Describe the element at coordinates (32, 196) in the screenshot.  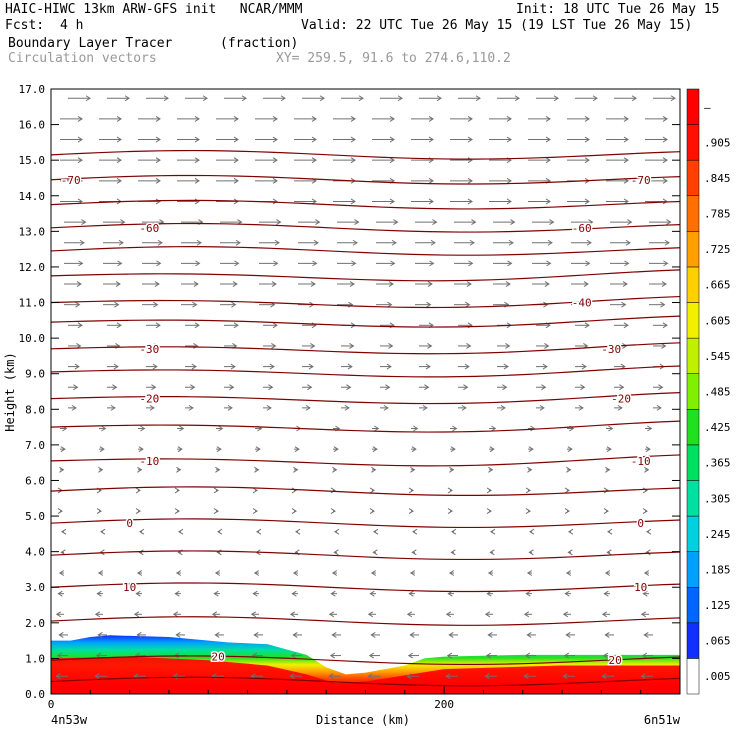
I see `y-tick-label: 14.0` at that location.